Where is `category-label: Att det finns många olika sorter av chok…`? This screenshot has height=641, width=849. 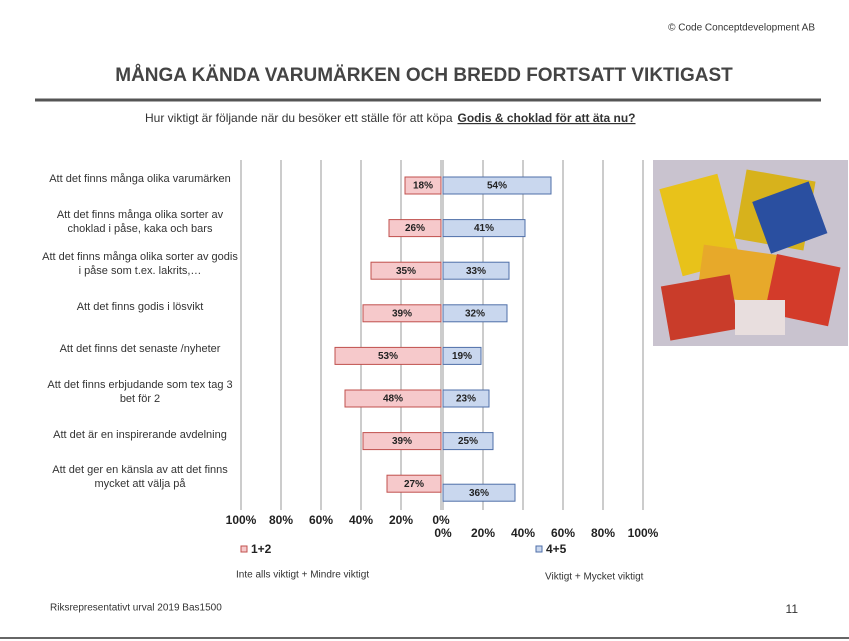 category-label: Att det finns många olika sorter av chok… is located at coordinates (140, 221).